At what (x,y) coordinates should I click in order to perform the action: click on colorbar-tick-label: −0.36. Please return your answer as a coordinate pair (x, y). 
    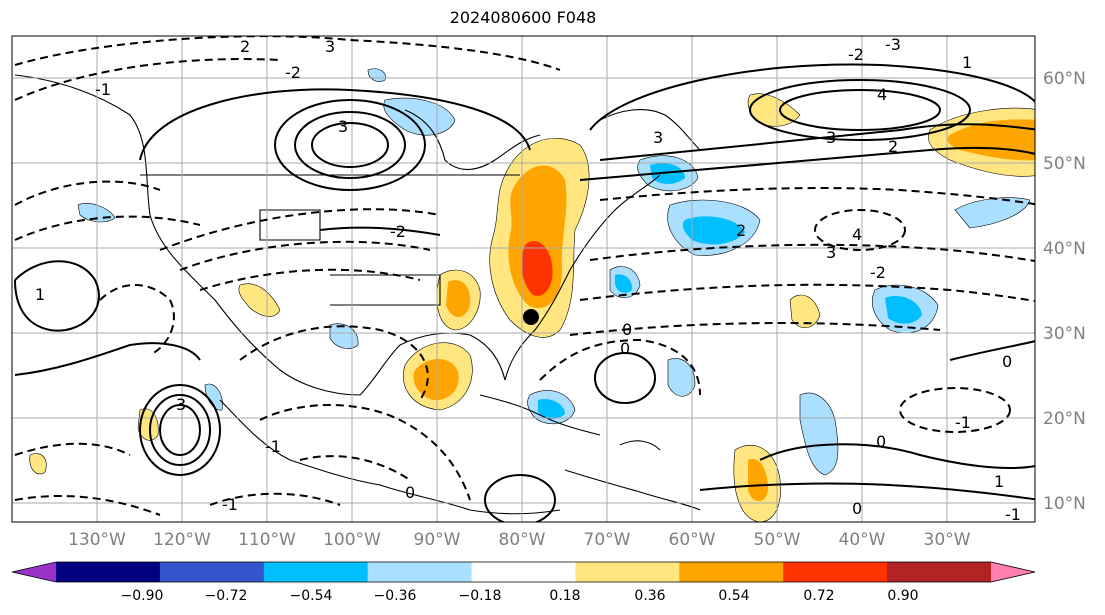
    Looking at the image, I should click on (395, 596).